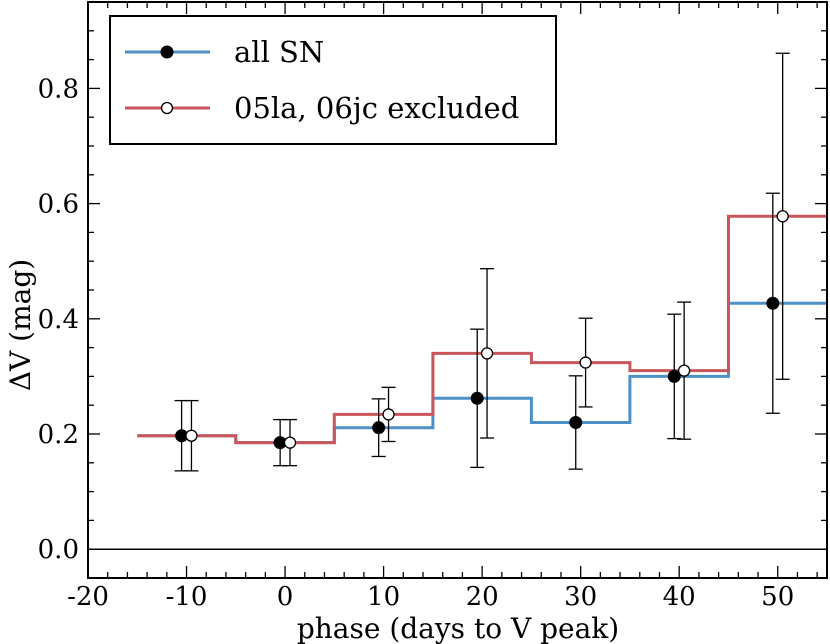 Image resolution: width=830 pixels, height=644 pixels. I want to click on legend-item-series-2: 05la, 06jc excluded, so click(322, 108).